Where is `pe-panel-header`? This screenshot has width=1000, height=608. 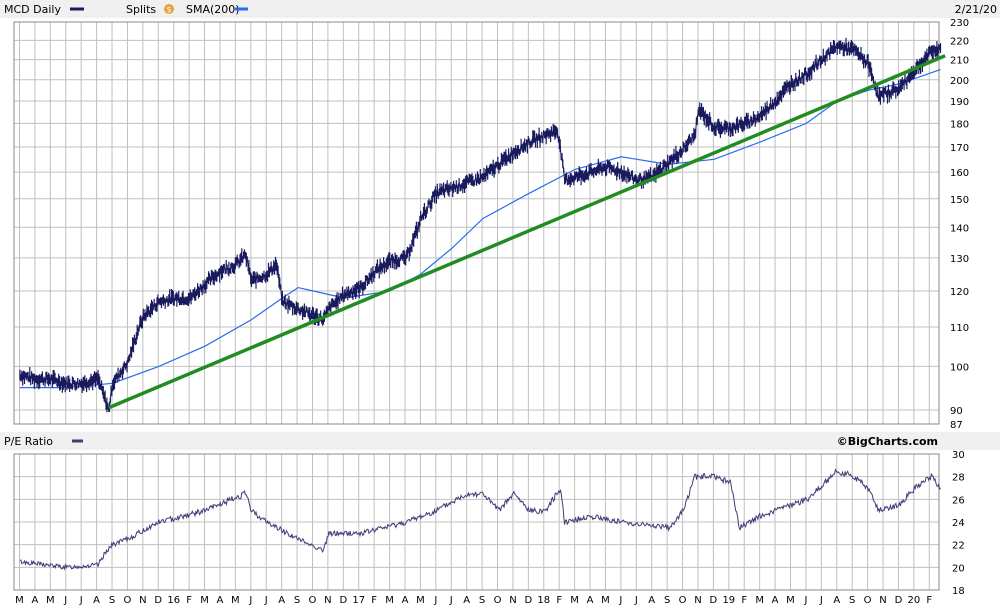 pe-panel-header is located at coordinates (500, 441).